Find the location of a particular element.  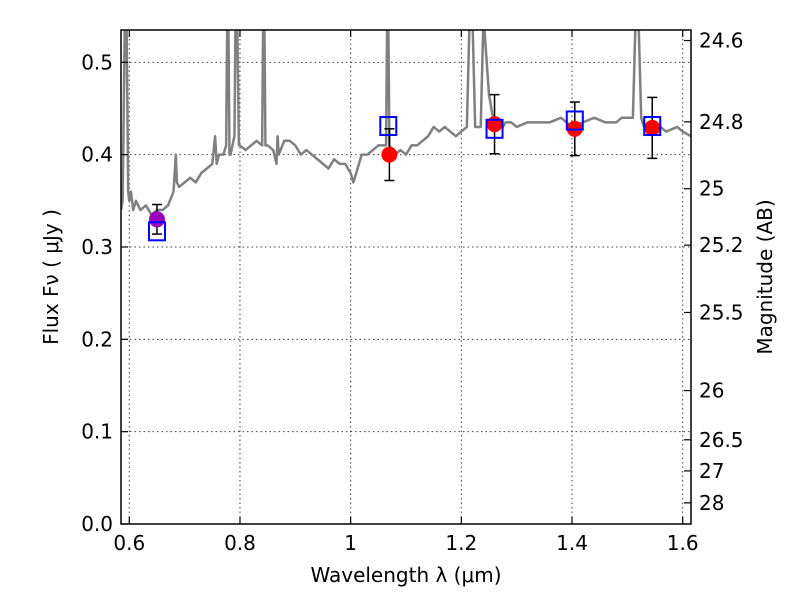

y-tick-label: 0.5 is located at coordinates (97, 62).